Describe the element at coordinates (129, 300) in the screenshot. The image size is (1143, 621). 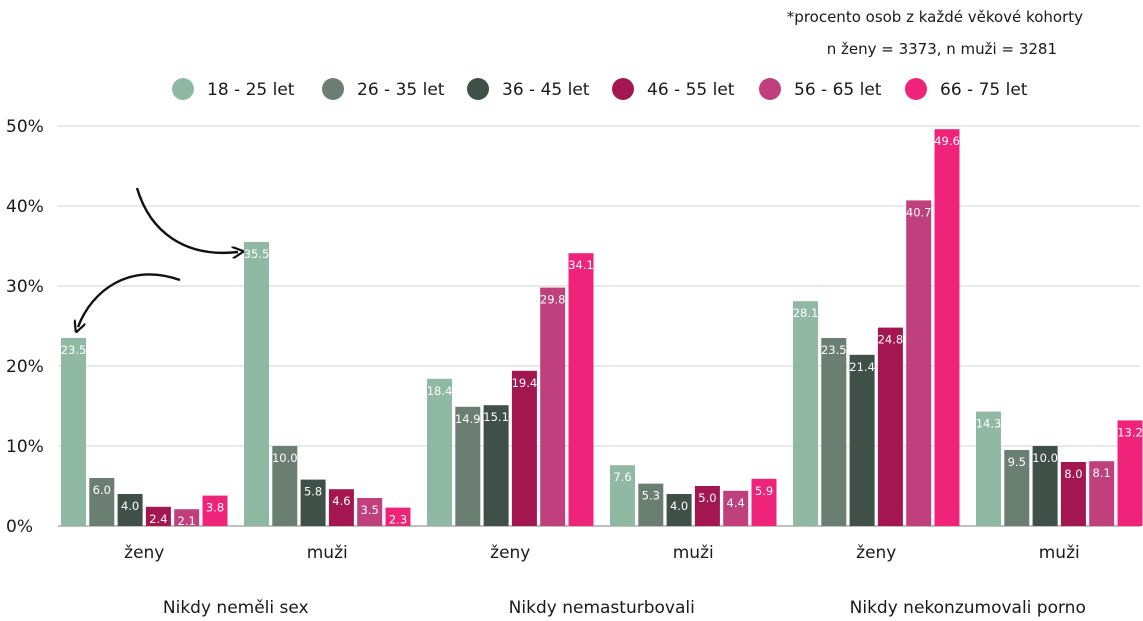
I see `arrow-to-women-bar` at that location.